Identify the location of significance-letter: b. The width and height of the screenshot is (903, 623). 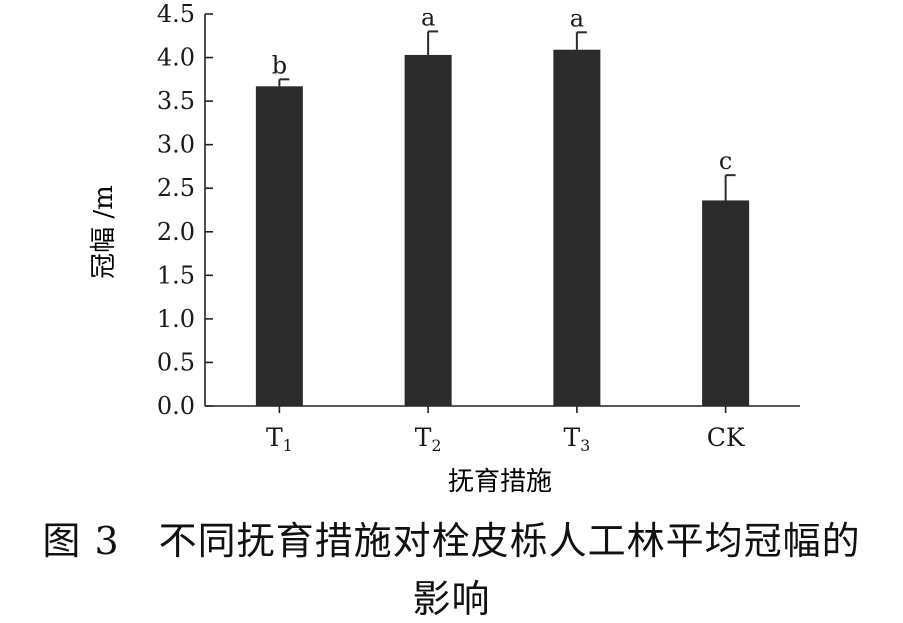
(279, 65).